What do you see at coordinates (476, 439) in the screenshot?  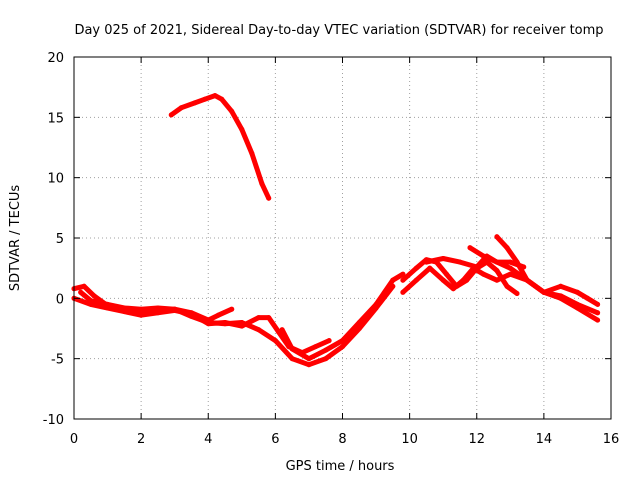 I see `x-tick-label: 12` at bounding box center [476, 439].